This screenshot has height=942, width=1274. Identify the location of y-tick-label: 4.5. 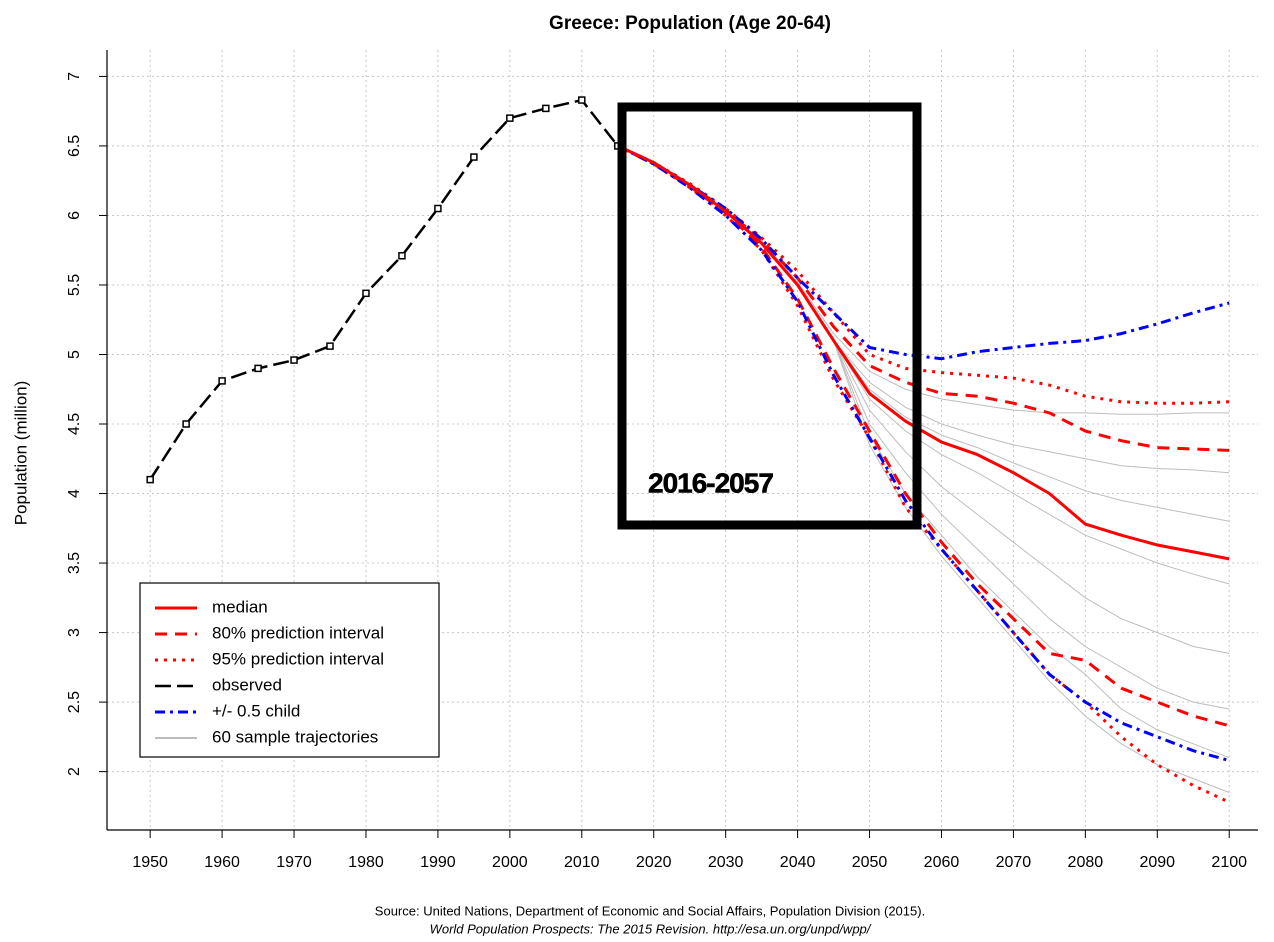
(74, 424).